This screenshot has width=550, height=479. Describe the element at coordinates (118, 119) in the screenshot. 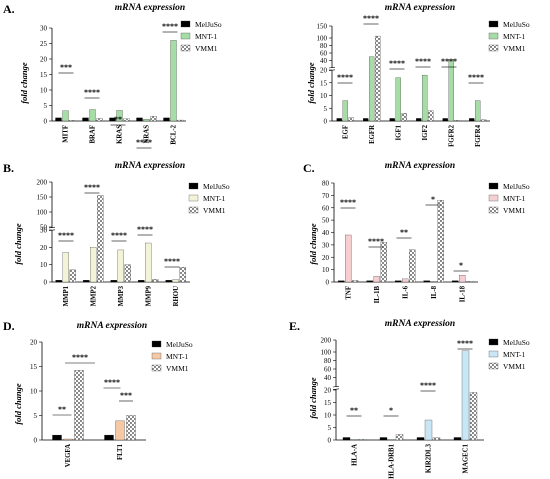

I see `significance-label: **` at that location.